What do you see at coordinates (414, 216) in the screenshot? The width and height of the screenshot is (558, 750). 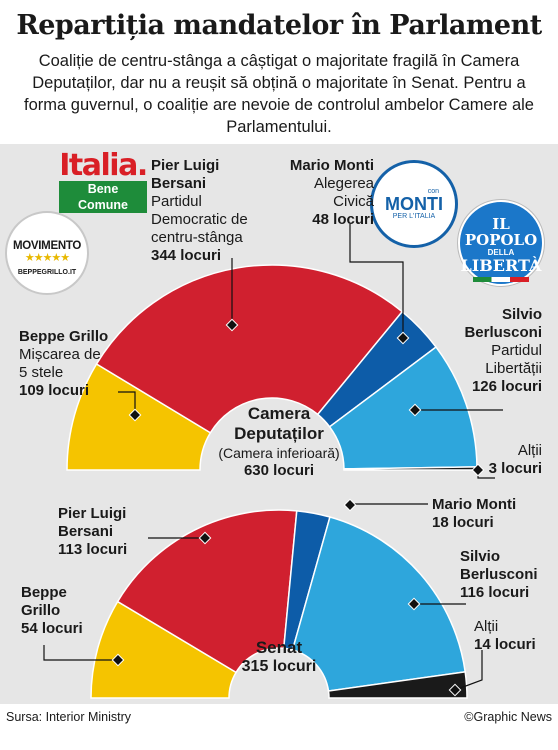 I see `monti-logo-sub: PER L'ITALIA` at bounding box center [414, 216].